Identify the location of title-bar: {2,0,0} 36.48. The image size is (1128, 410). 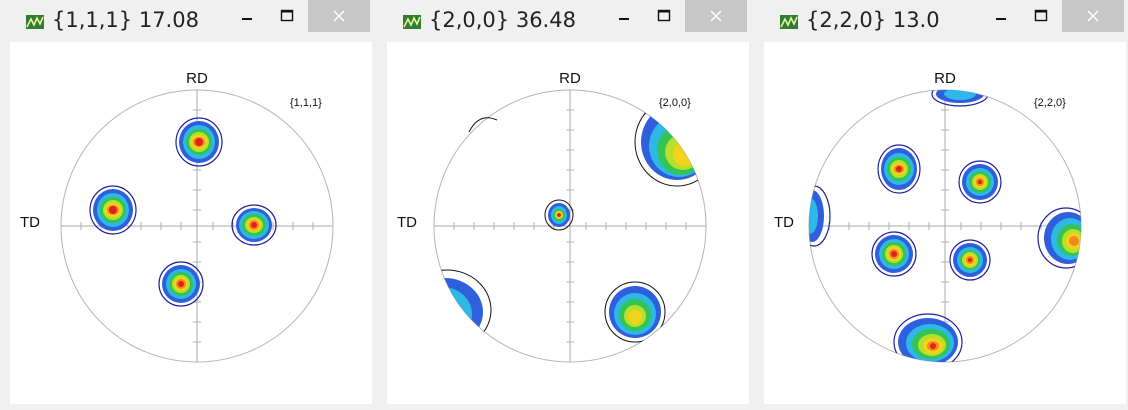
(568, 20).